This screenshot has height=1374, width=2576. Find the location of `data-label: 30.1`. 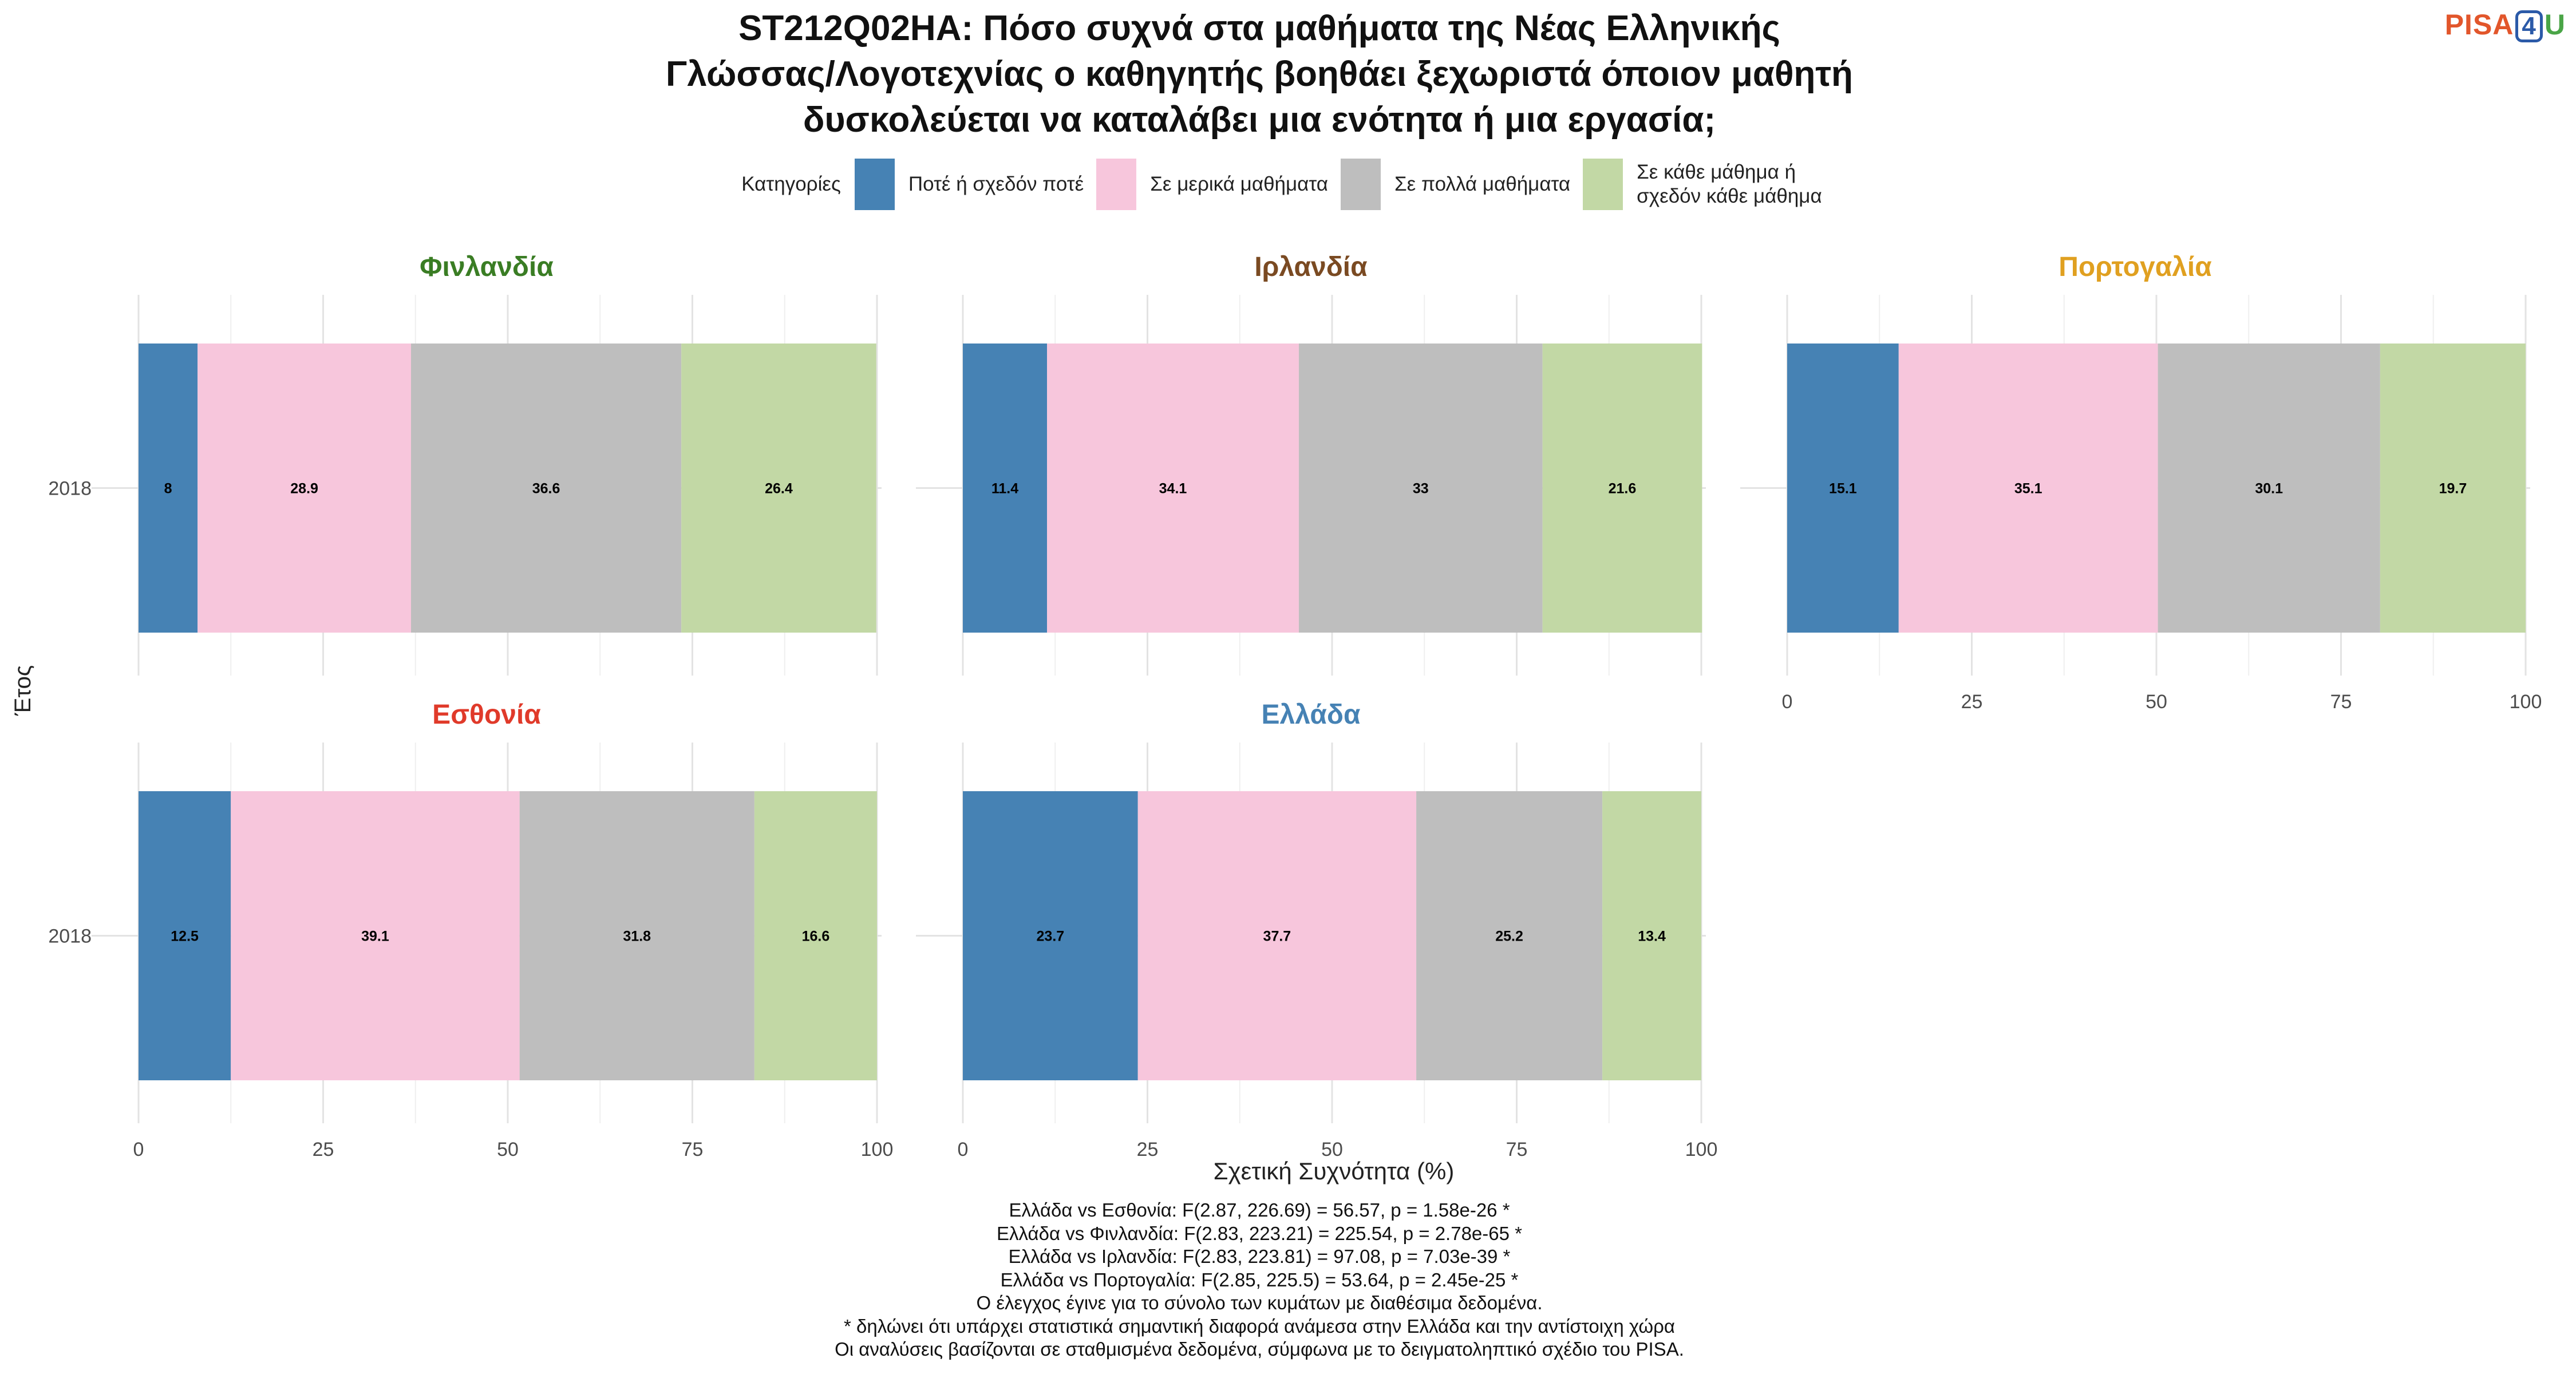

data-label: 30.1 is located at coordinates (2269, 489).